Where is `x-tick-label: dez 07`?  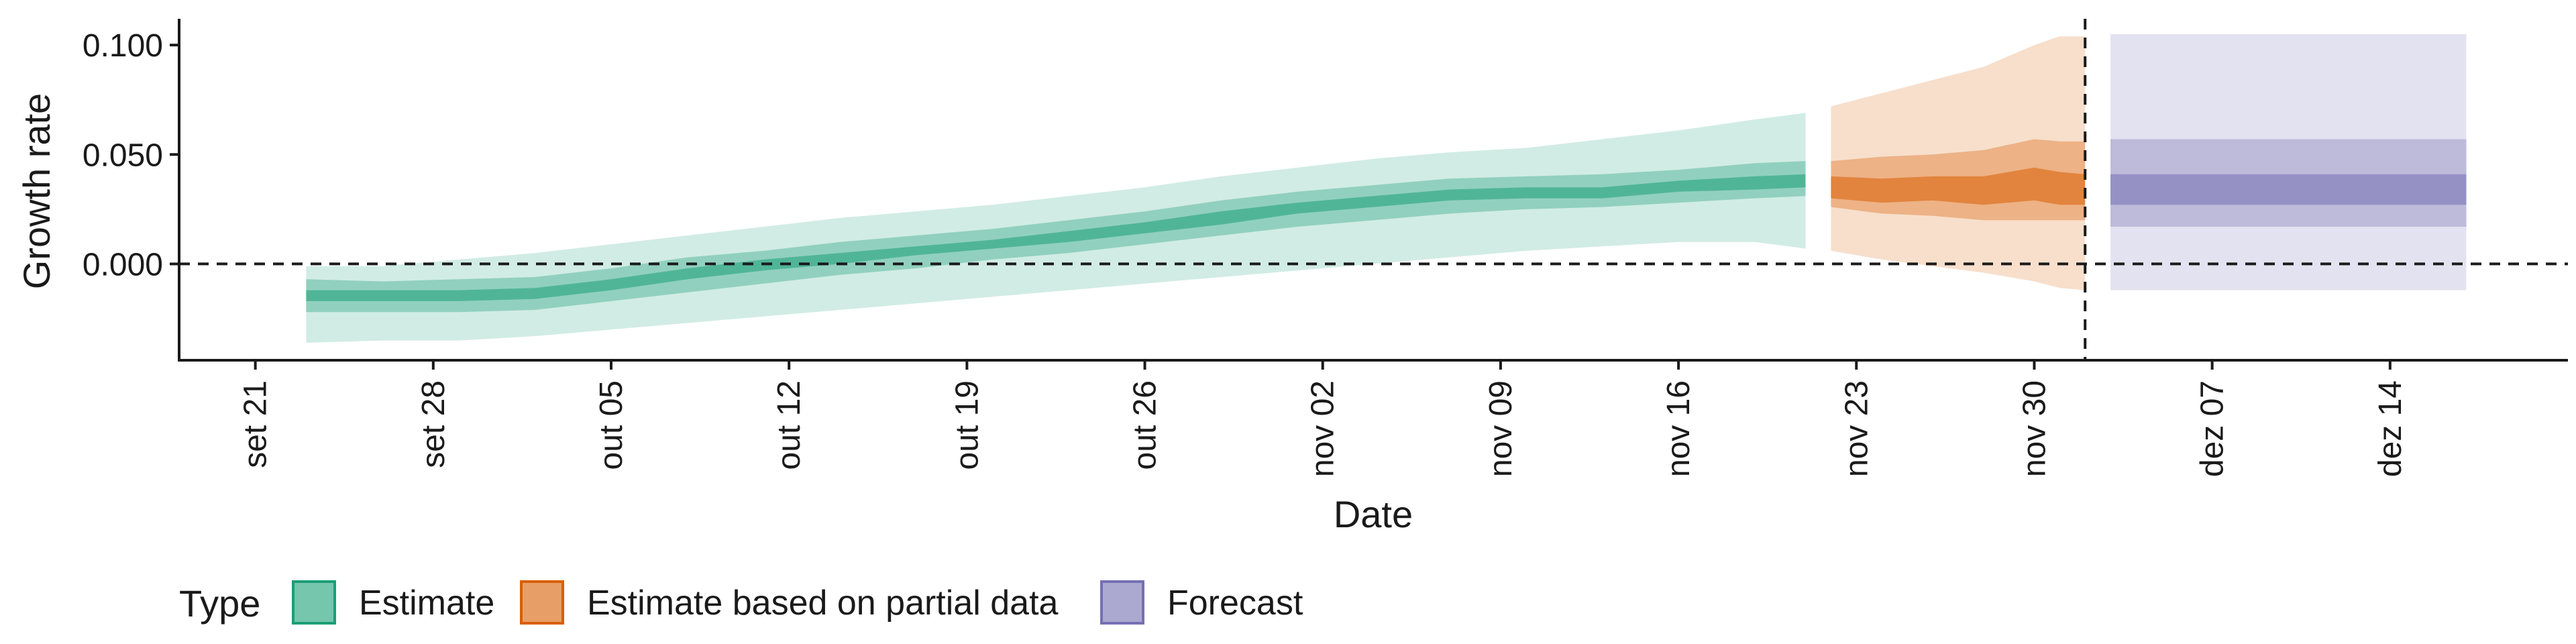 x-tick-label: dez 07 is located at coordinates (2213, 428).